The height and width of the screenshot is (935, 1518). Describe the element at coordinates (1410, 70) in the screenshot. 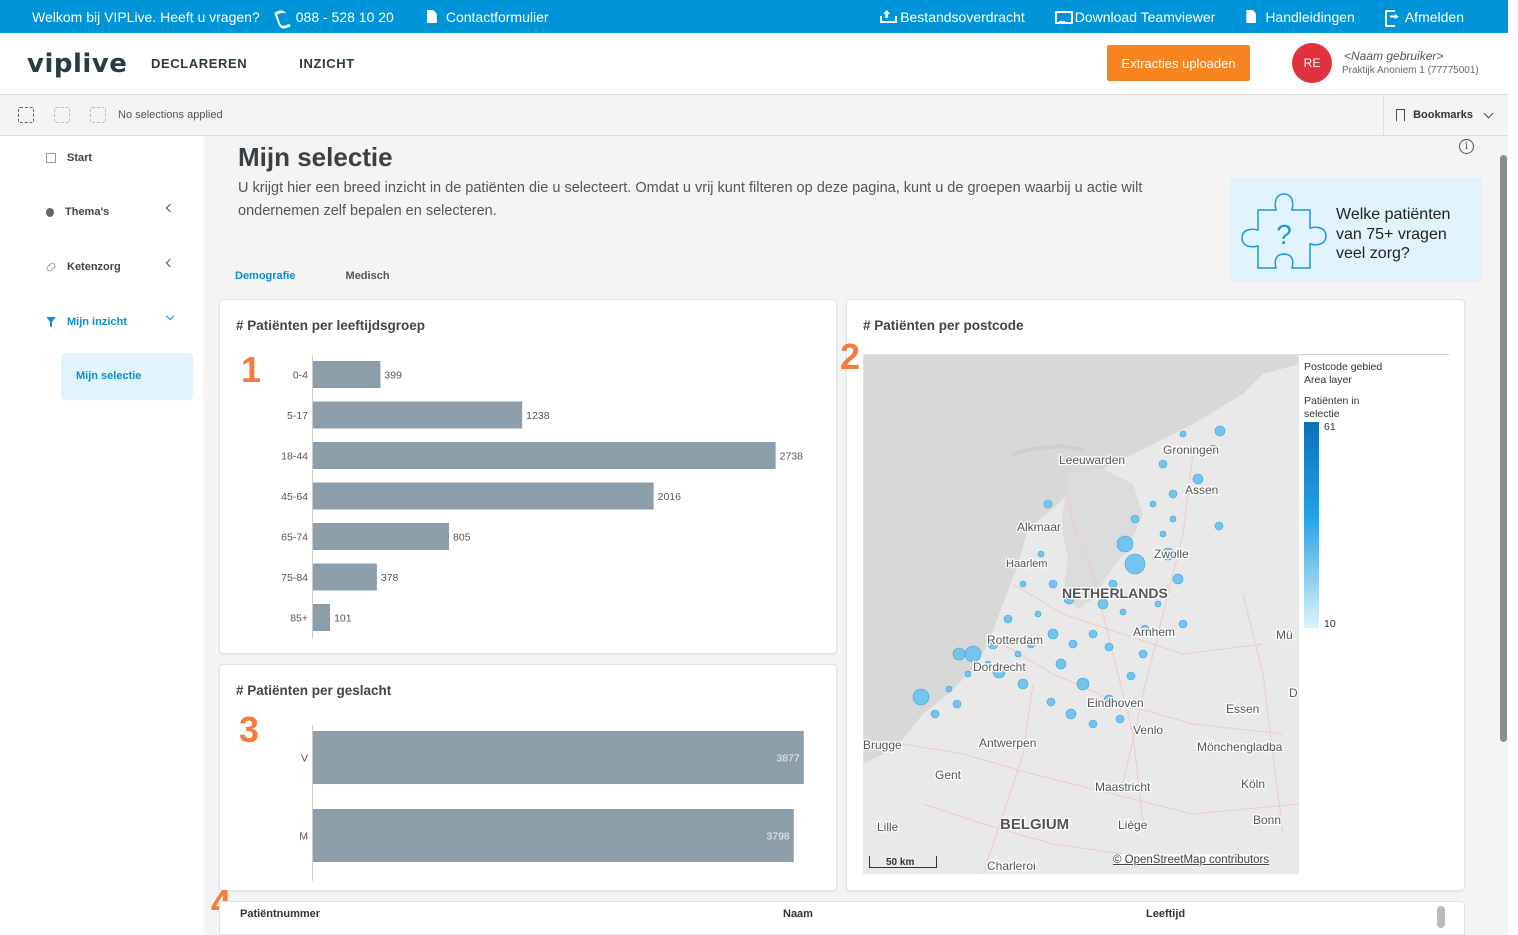

I see `user-organisation: Praktijk Anoniem 1 (77775001)` at that location.